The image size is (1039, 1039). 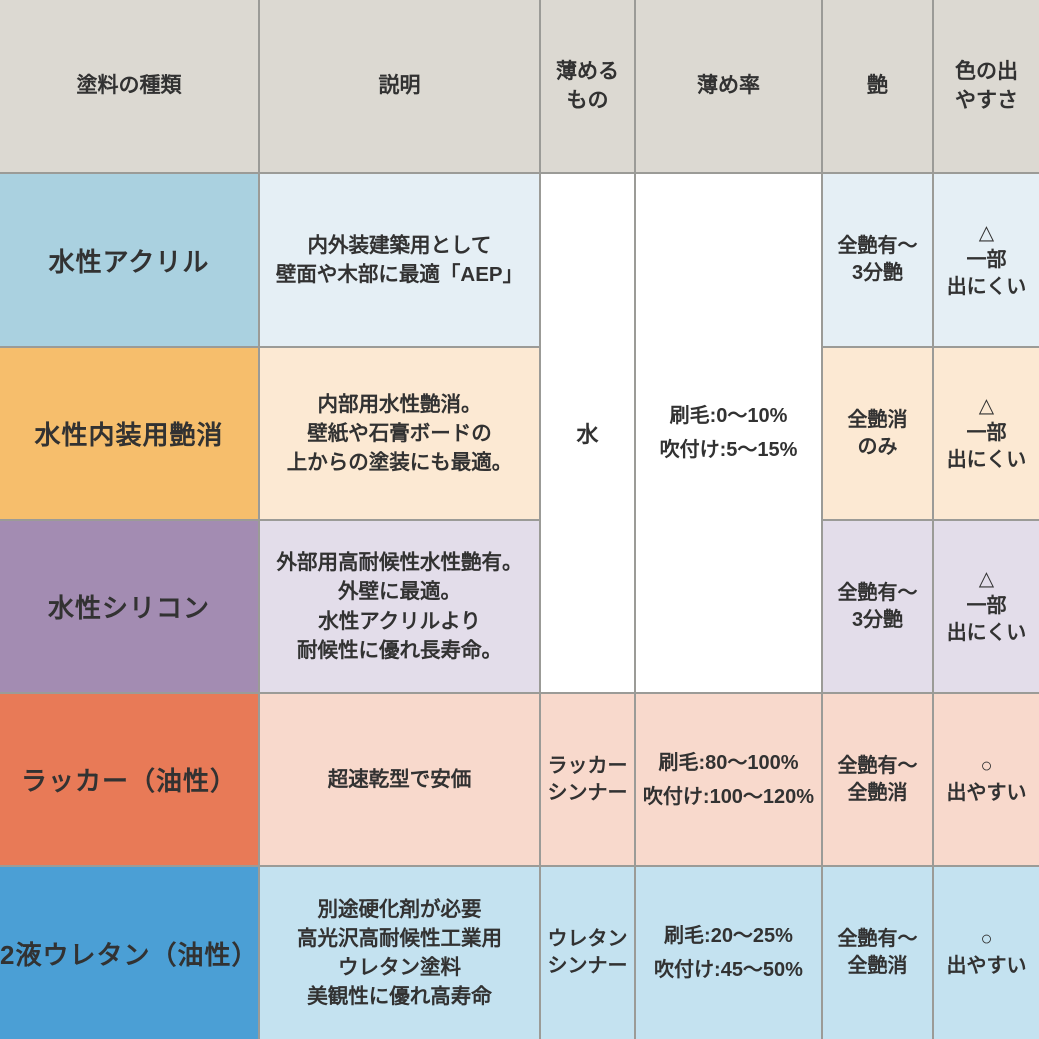 What do you see at coordinates (129, 779) in the screenshot?
I see `row-lacquer-type: ラッカー（油性）` at bounding box center [129, 779].